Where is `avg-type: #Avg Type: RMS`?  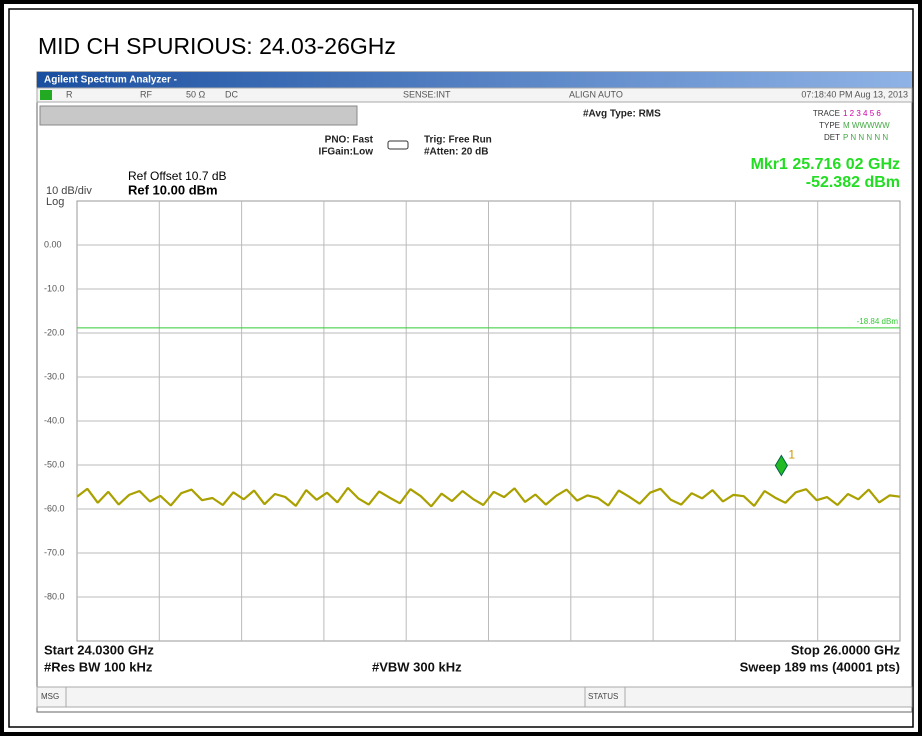
avg-type: #Avg Type: RMS is located at coordinates (622, 114).